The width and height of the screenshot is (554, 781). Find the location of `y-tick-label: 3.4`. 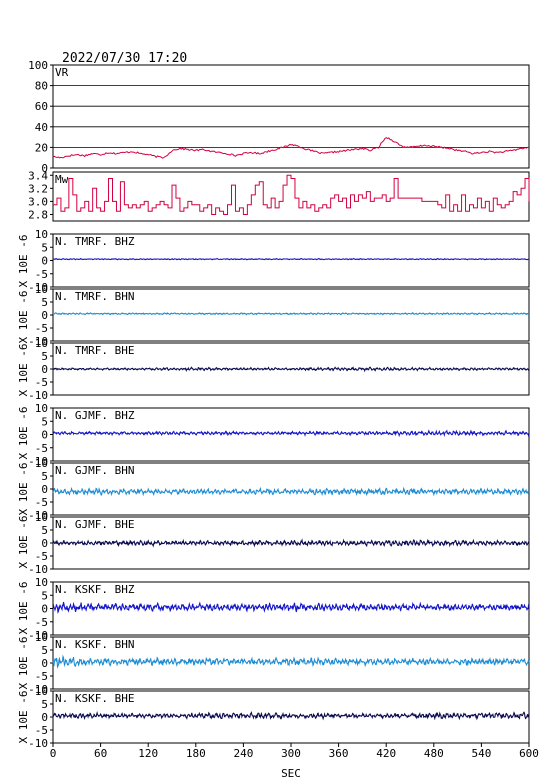

y-tick-label: 3.4 is located at coordinates (38, 175).